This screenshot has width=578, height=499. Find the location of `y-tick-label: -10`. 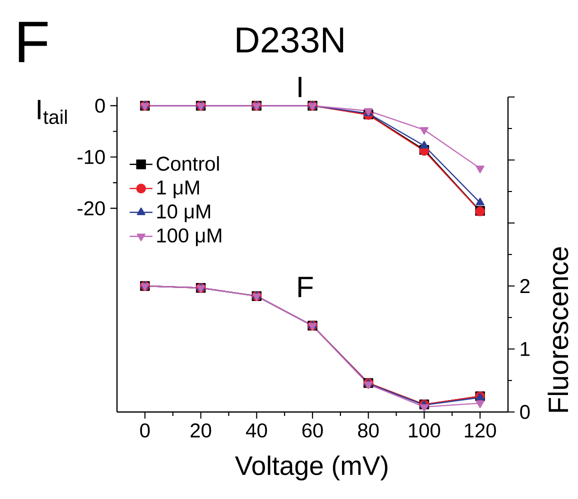

y-tick-label: -10 is located at coordinates (91, 157).